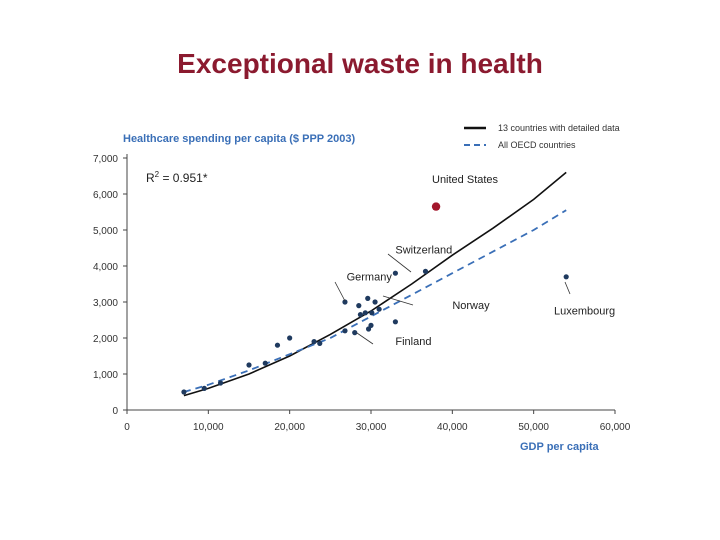 The width and height of the screenshot is (720, 540). What do you see at coordinates (105, 339) in the screenshot?
I see `y-tick-label: 2,000` at bounding box center [105, 339].